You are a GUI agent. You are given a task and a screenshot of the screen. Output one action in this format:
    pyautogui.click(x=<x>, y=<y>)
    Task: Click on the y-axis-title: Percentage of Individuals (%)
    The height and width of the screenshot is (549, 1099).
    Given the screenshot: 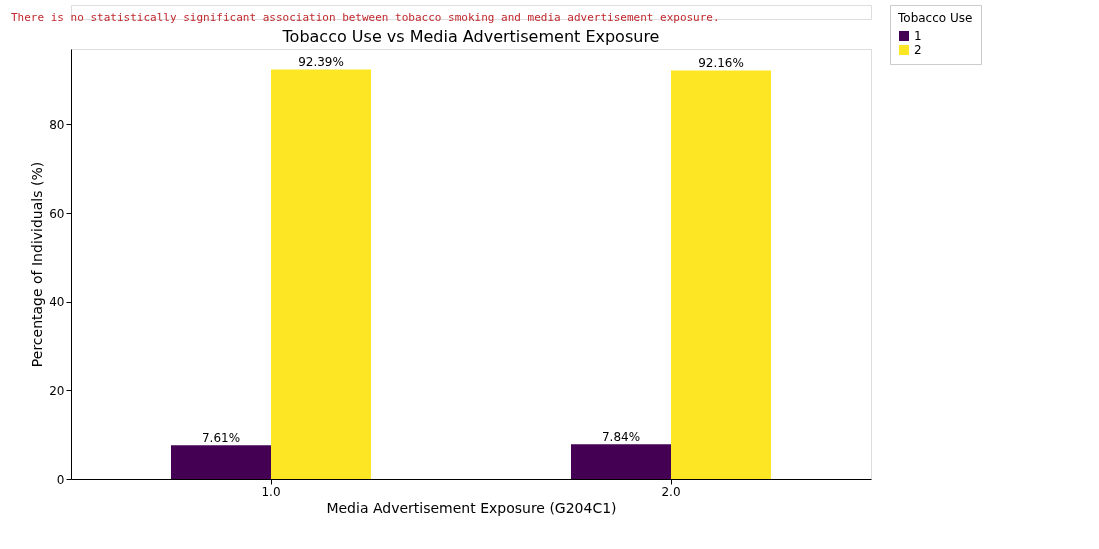 What is the action you would take?
    pyautogui.click(x=37, y=264)
    